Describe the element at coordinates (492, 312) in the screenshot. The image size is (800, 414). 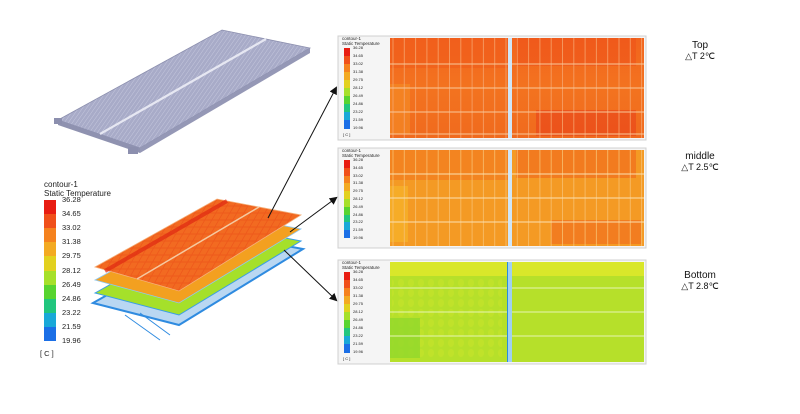
I see `contour-panel-bottom` at that location.